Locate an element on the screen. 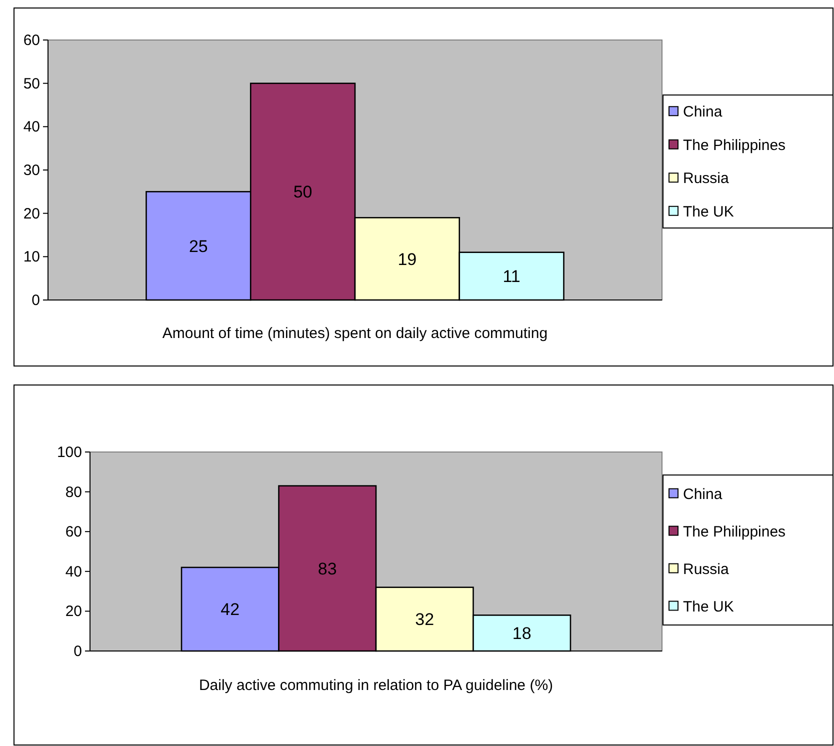 The image size is (834, 746). x-axis-title: Amount of time (minutes) spent on daily active commuting is located at coordinates (355, 333).